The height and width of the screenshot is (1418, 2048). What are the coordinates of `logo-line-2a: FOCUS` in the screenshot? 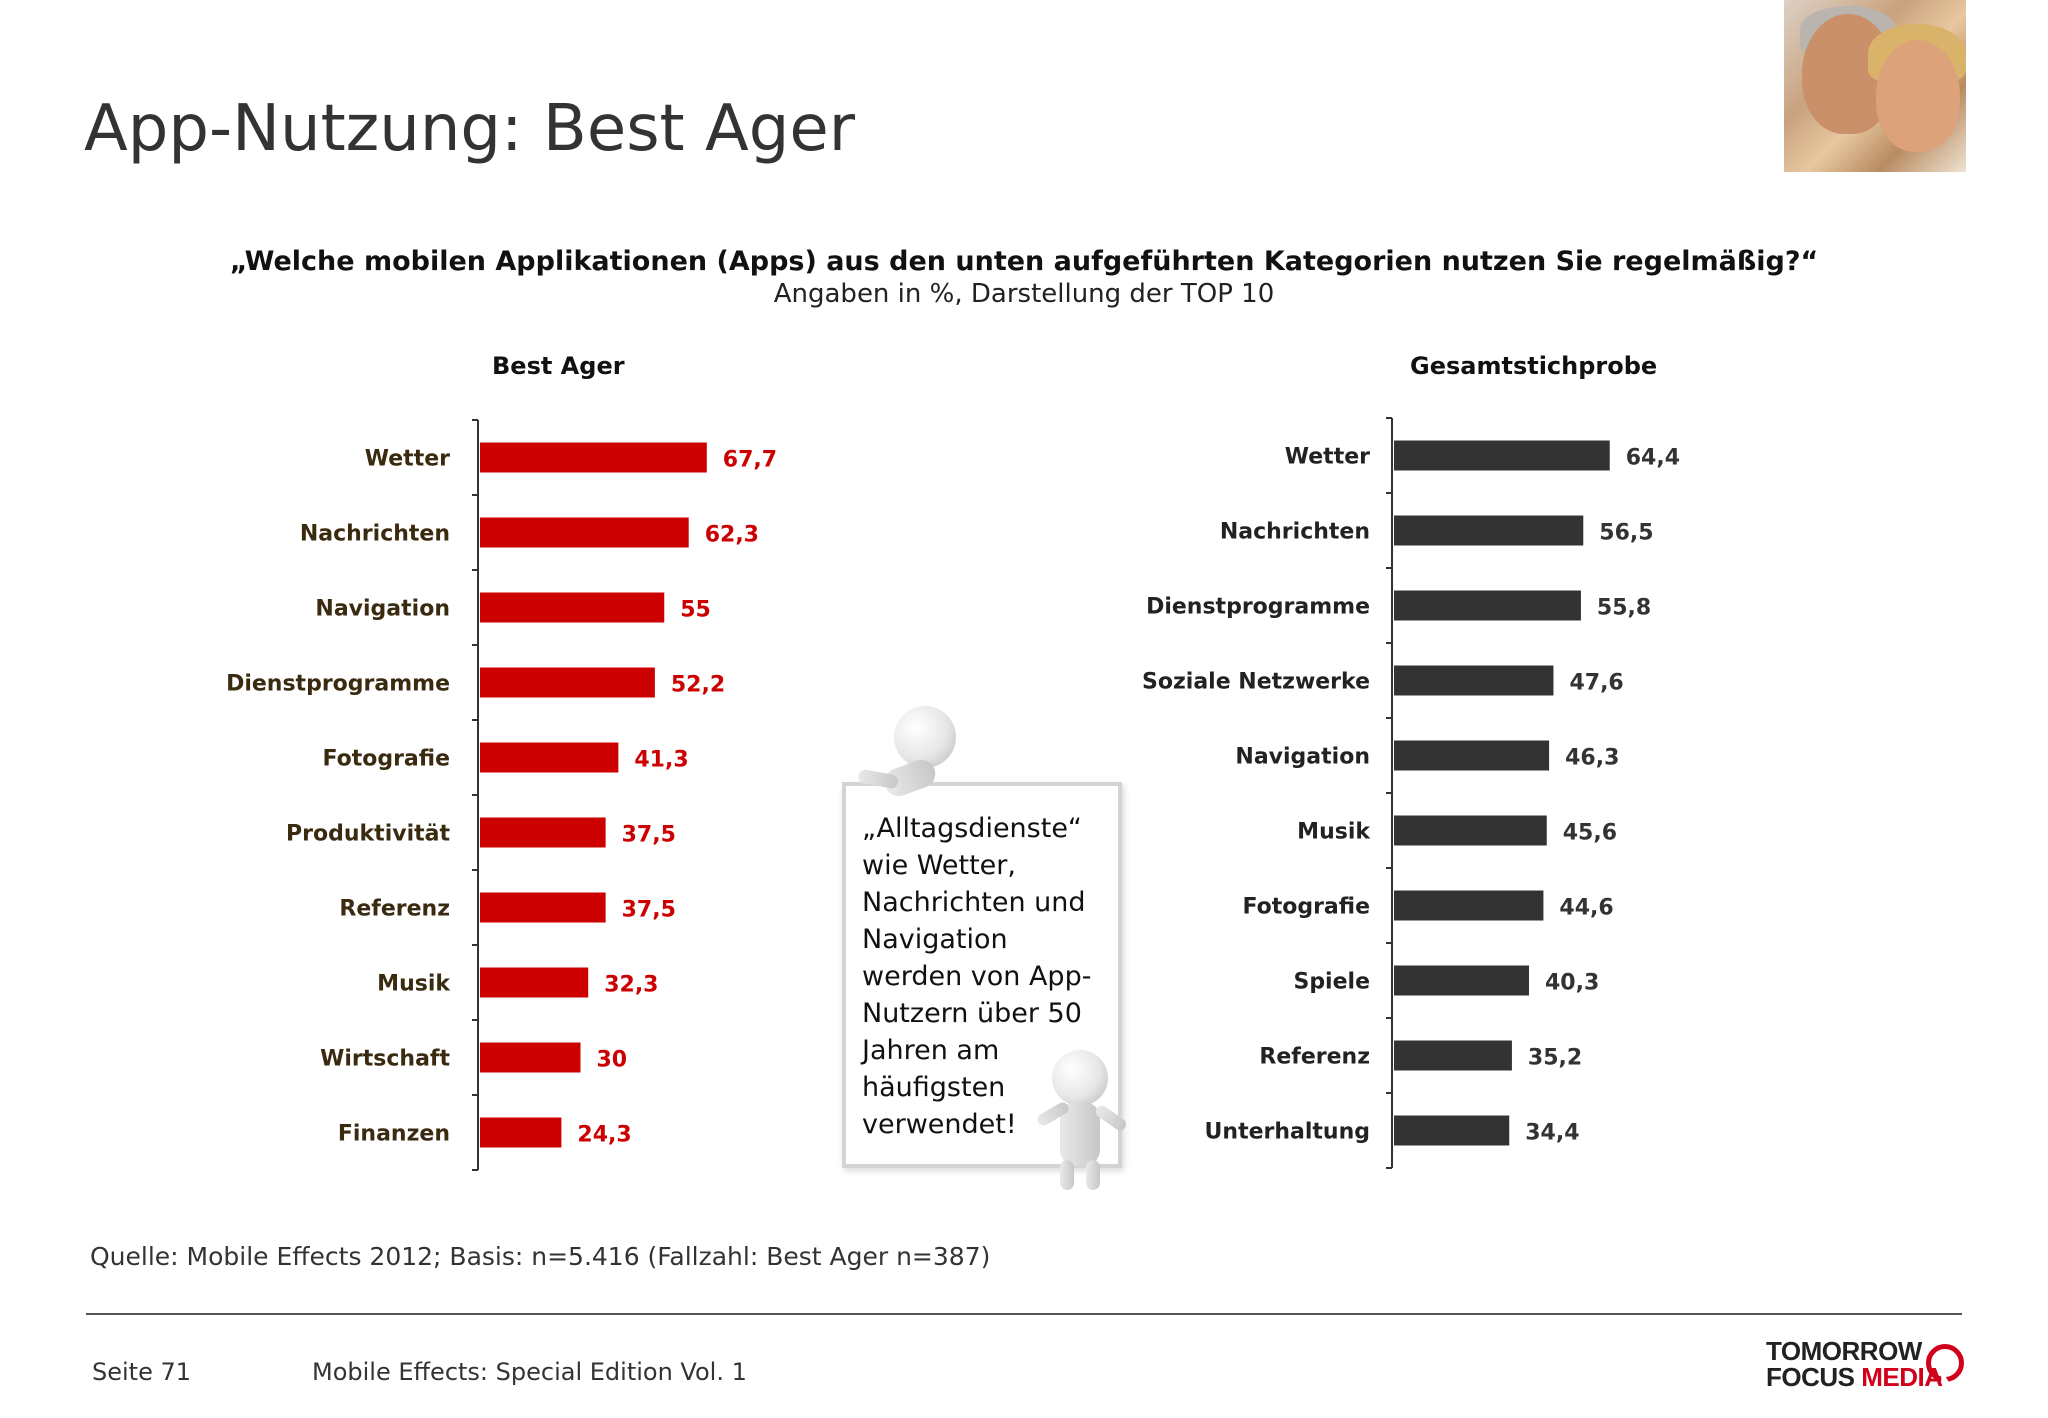 It's located at (1814, 1377).